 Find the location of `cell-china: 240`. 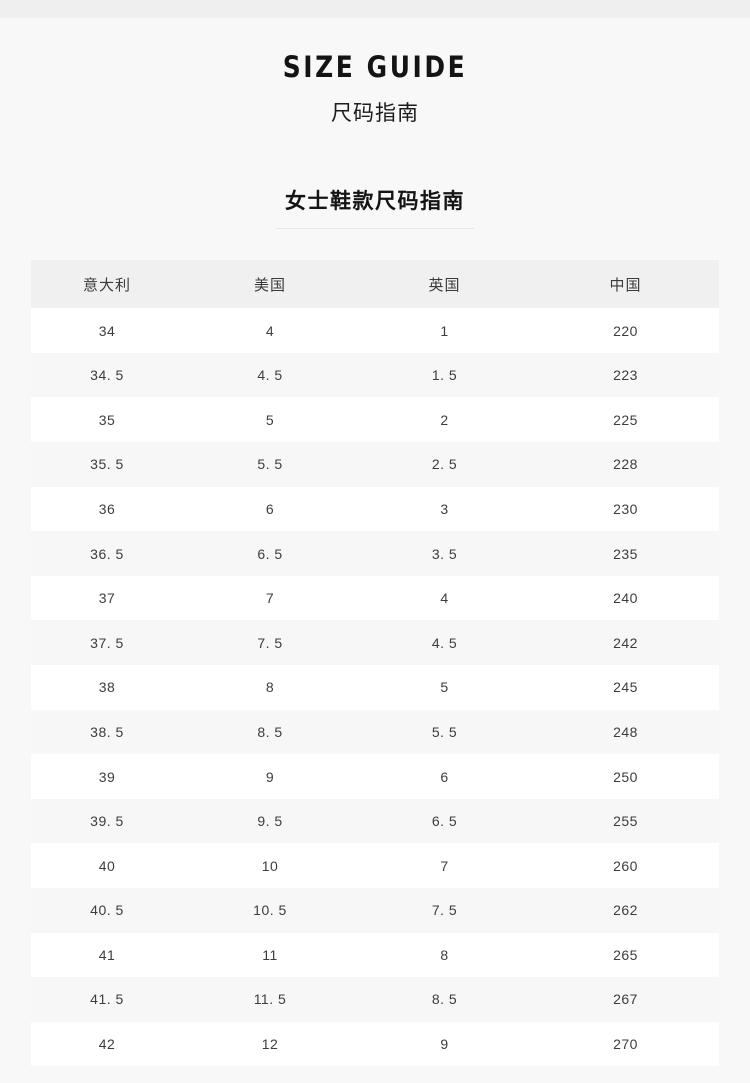

cell-china: 240 is located at coordinates (625, 598).